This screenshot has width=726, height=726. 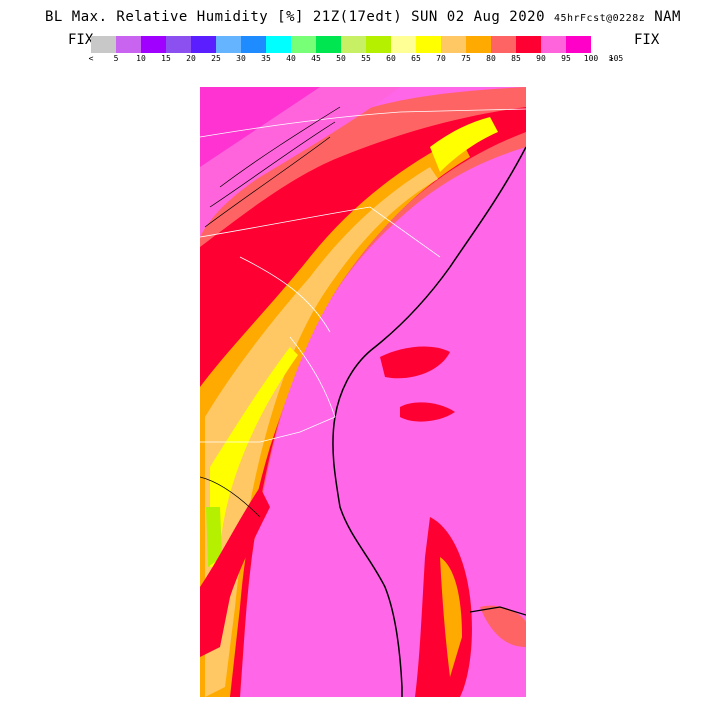 I want to click on color-scale-tick-label: 70, so click(x=441, y=58).